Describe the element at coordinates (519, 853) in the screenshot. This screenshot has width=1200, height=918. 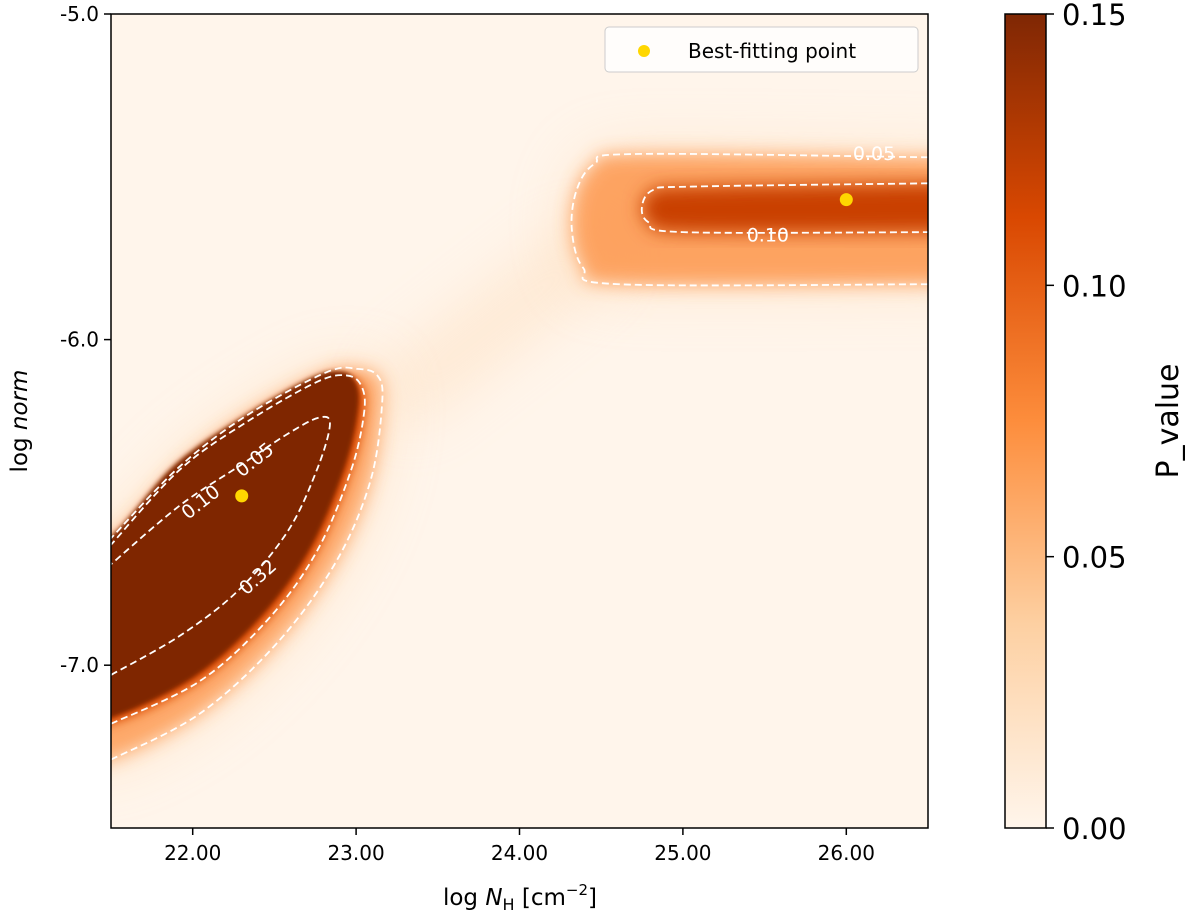
I see `x-tick-label: 24.00` at that location.